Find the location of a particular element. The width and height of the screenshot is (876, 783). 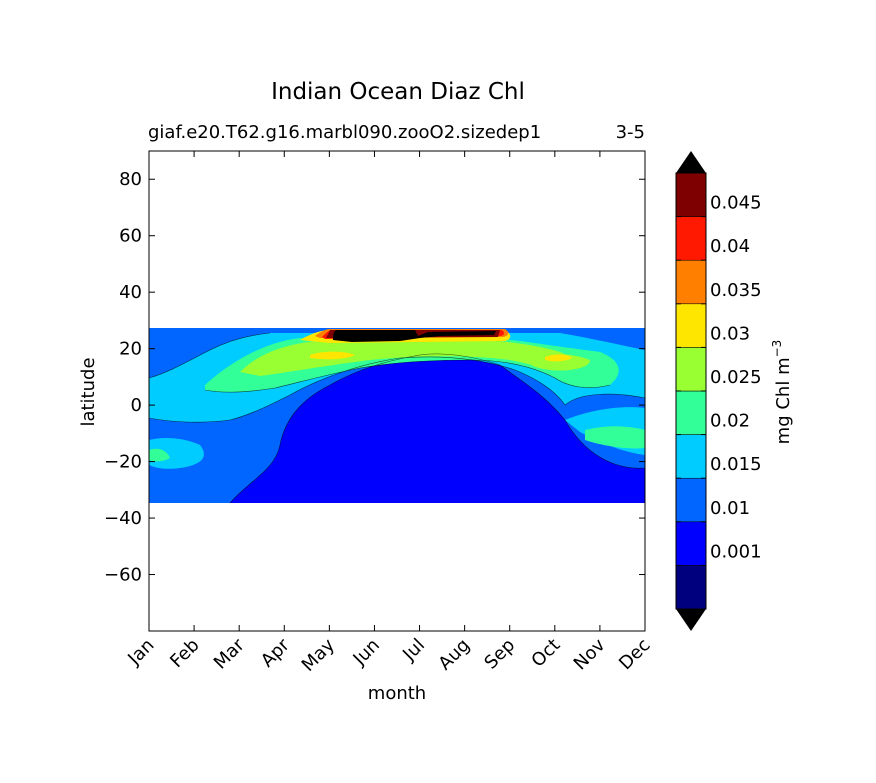

y-tick-label: −40 is located at coordinates (123, 518).